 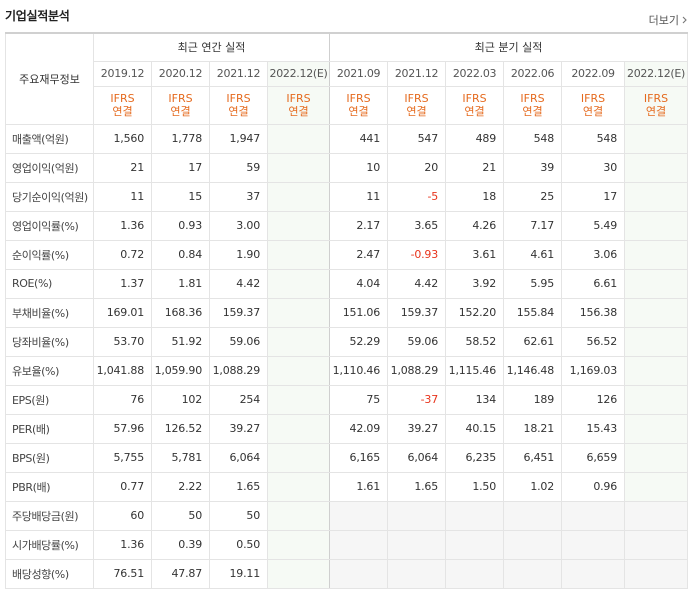 I want to click on annual-value-cell: 1,778, so click(x=180, y=138).